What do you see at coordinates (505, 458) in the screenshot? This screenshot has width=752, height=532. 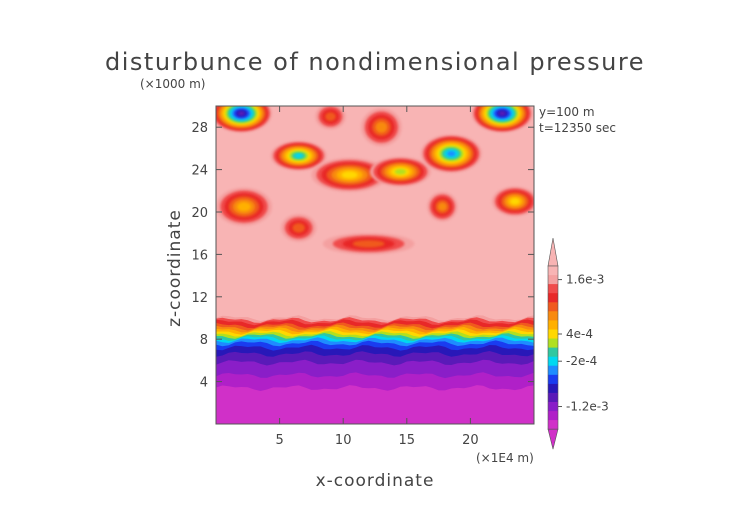 I see `x-unit-label: (×1E4 m)` at bounding box center [505, 458].